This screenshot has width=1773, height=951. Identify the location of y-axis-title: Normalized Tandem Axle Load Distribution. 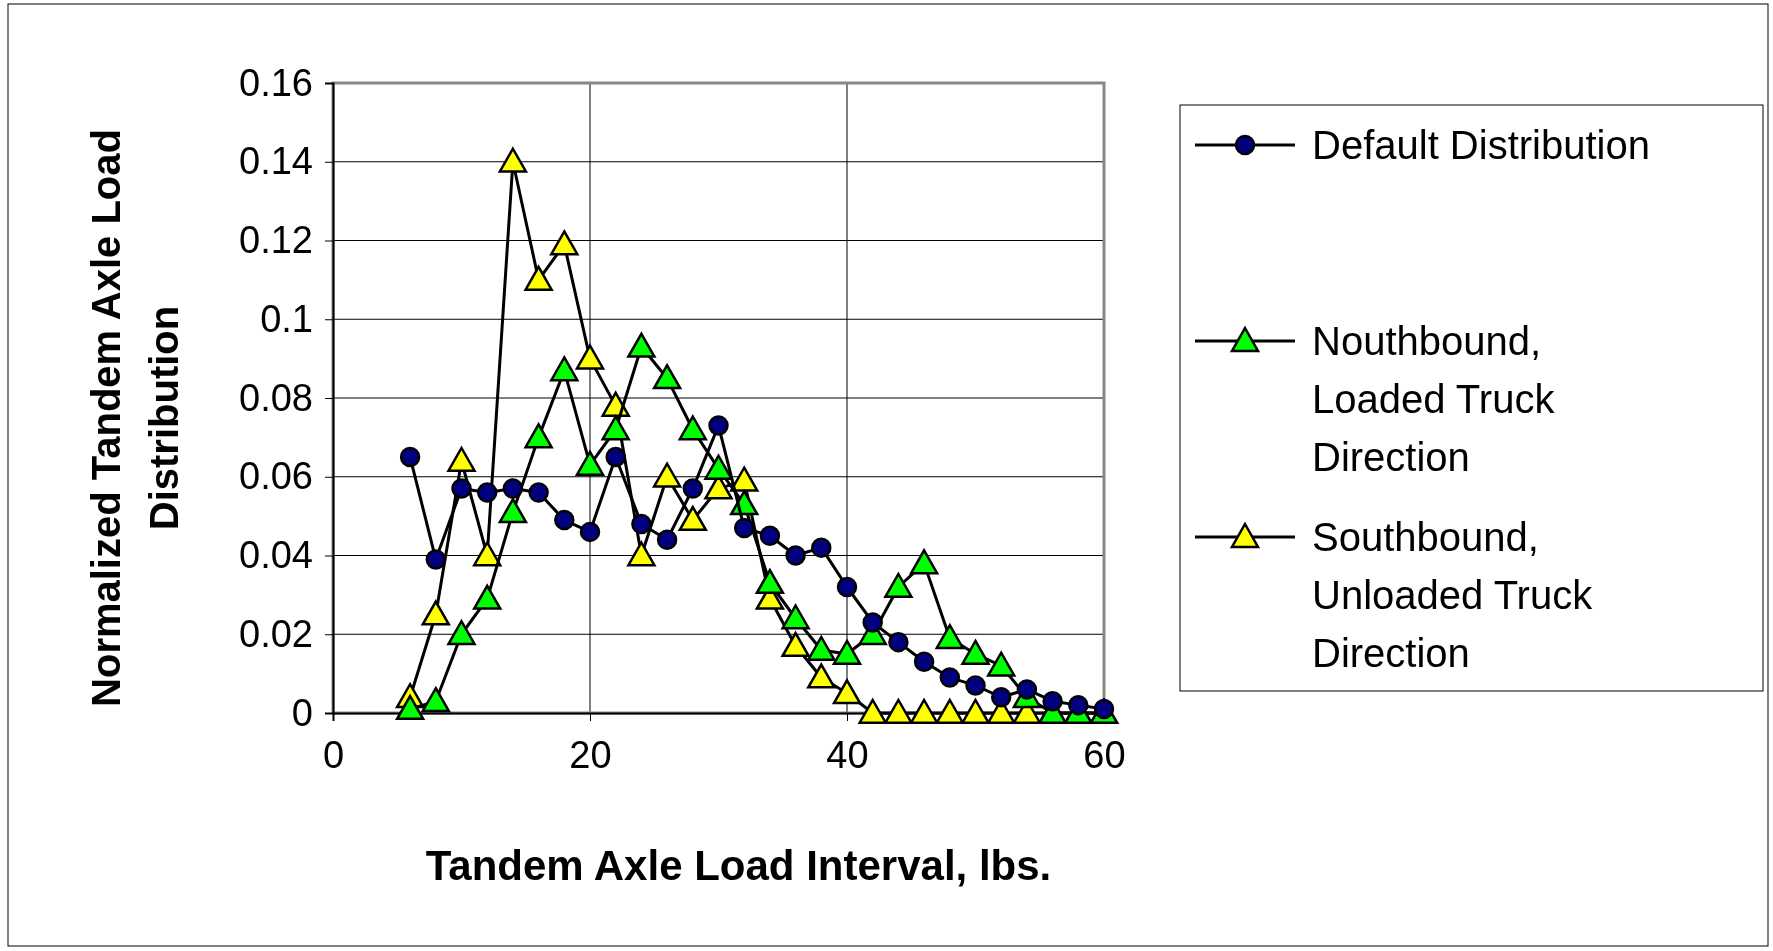
(135, 418).